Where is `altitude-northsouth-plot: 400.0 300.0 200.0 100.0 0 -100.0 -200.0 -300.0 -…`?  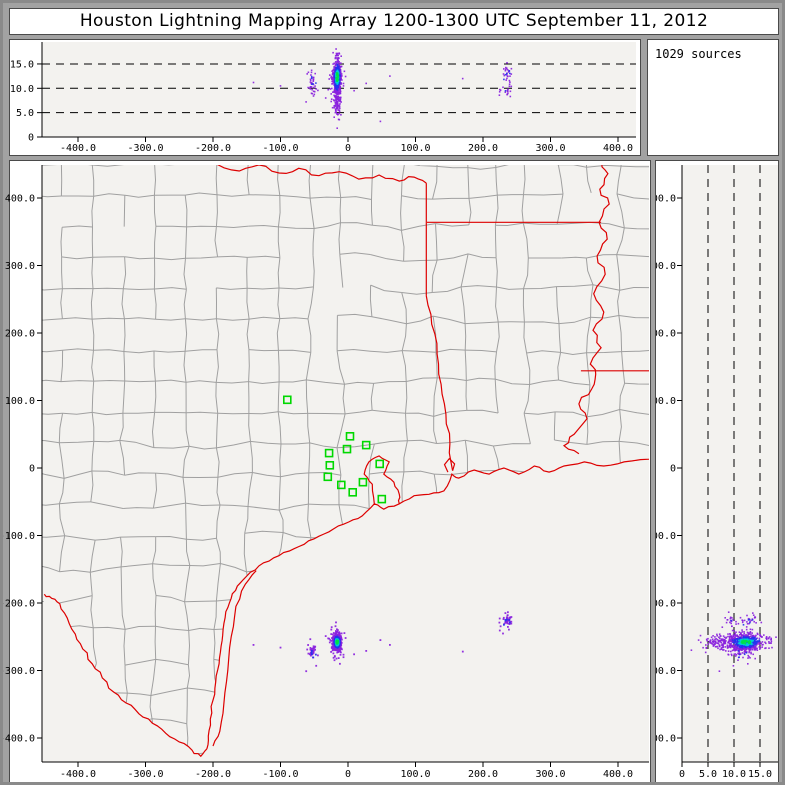 altitude-northsouth-plot: 400.0 300.0 200.0 100.0 0 -100.0 -200.0 -300.0 -… is located at coordinates (717, 471).